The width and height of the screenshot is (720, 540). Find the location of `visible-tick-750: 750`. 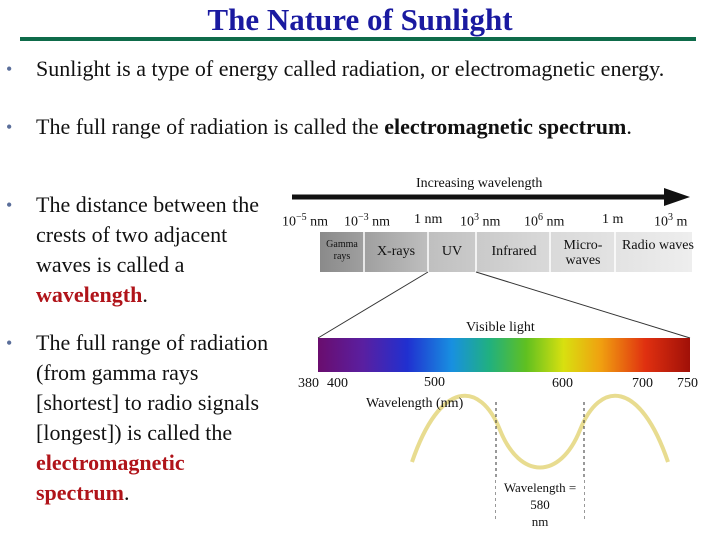

visible-tick-750: 750 is located at coordinates (687, 383).